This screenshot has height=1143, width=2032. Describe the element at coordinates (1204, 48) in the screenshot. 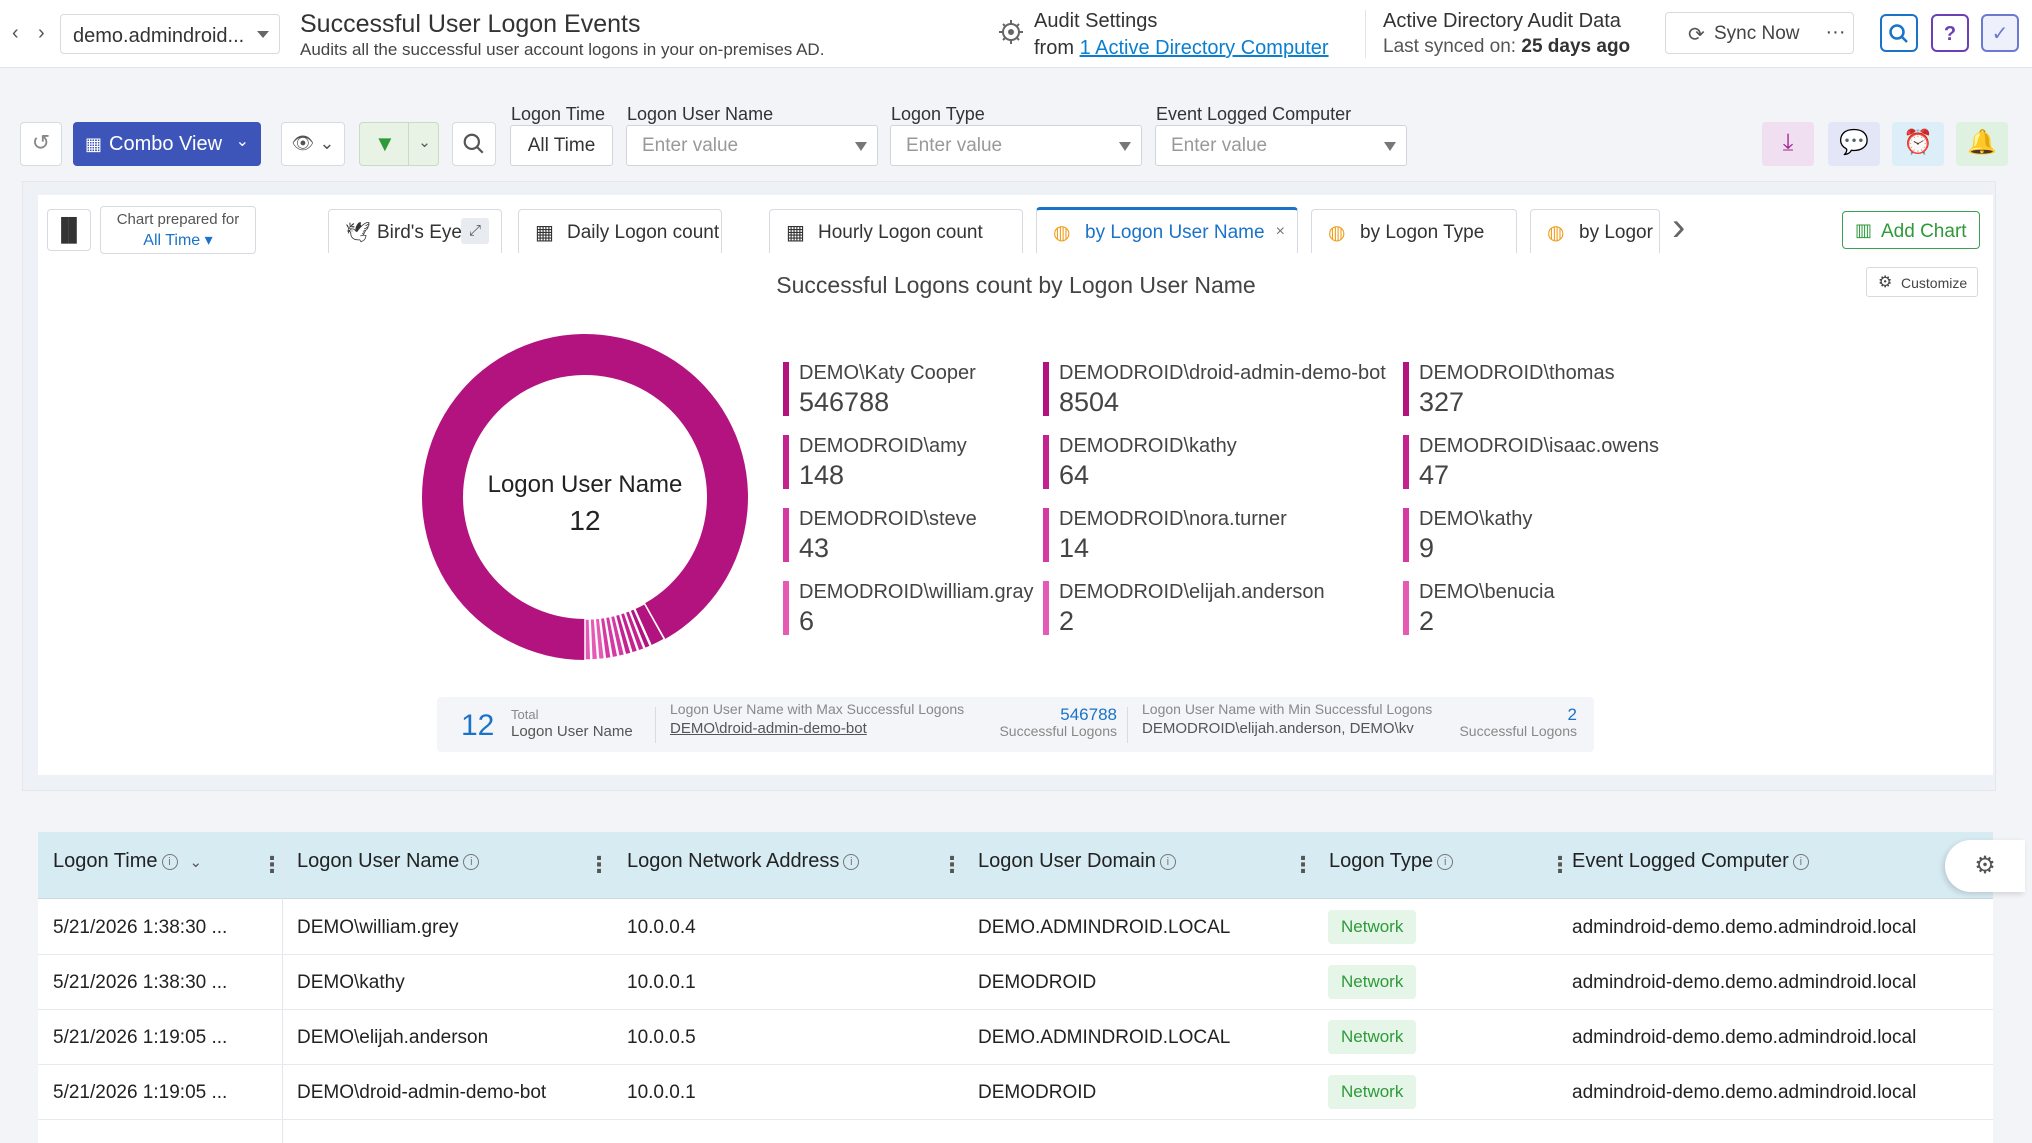

I see `audit-computer-link: 1 Active Directory Computer` at that location.